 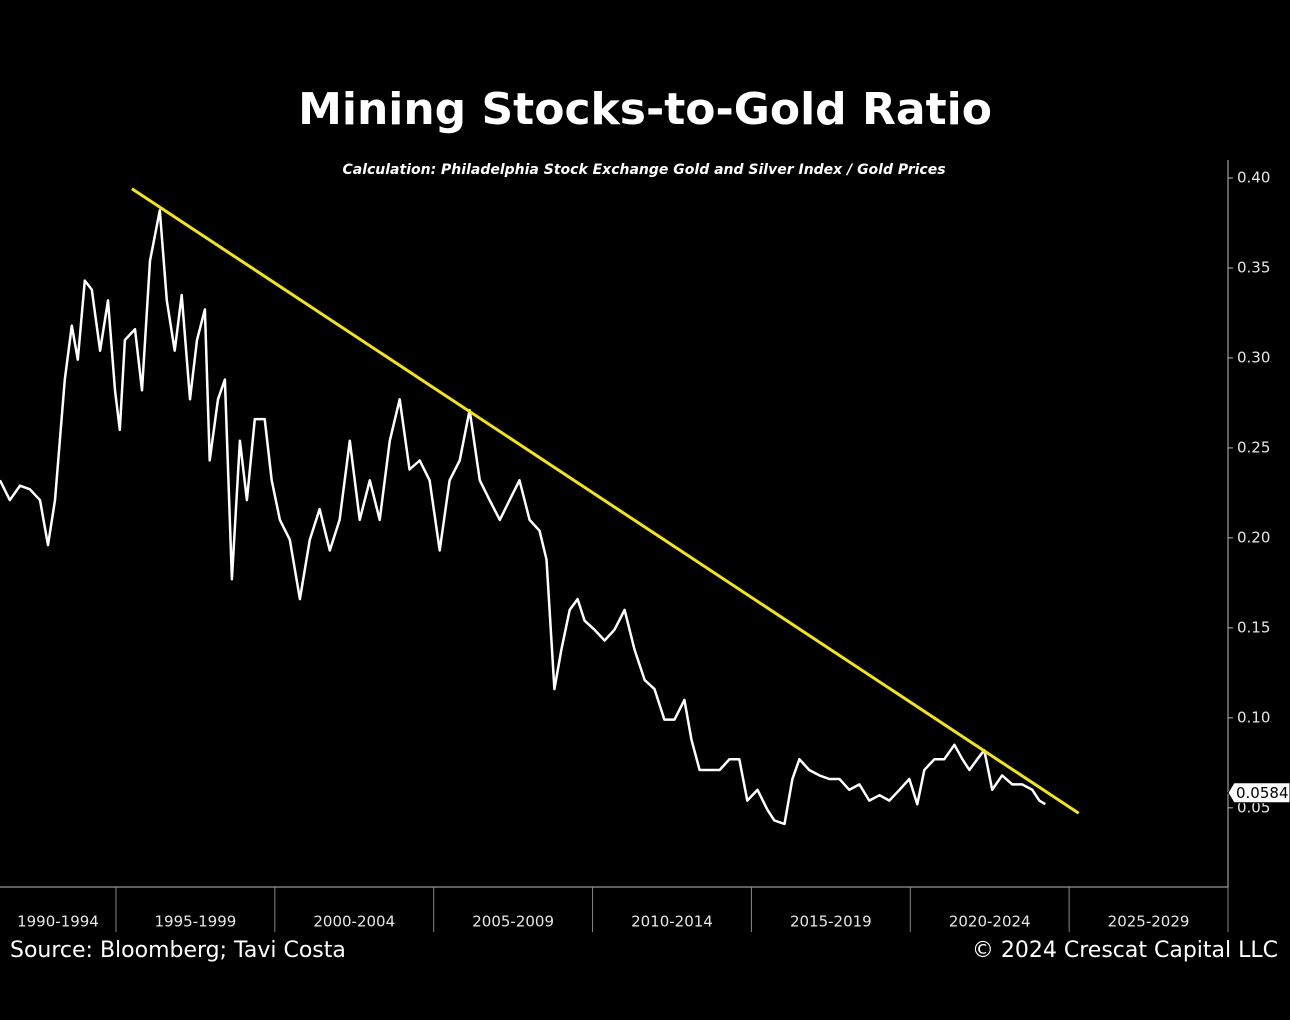 What do you see at coordinates (1253, 627) in the screenshot?
I see `y-tick-label: 0.15` at bounding box center [1253, 627].